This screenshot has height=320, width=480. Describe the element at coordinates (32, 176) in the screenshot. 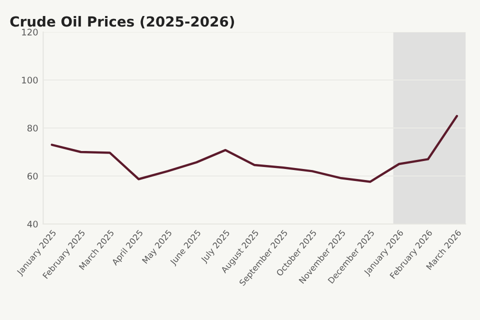

I see `y-tick-label: 60` at that location.